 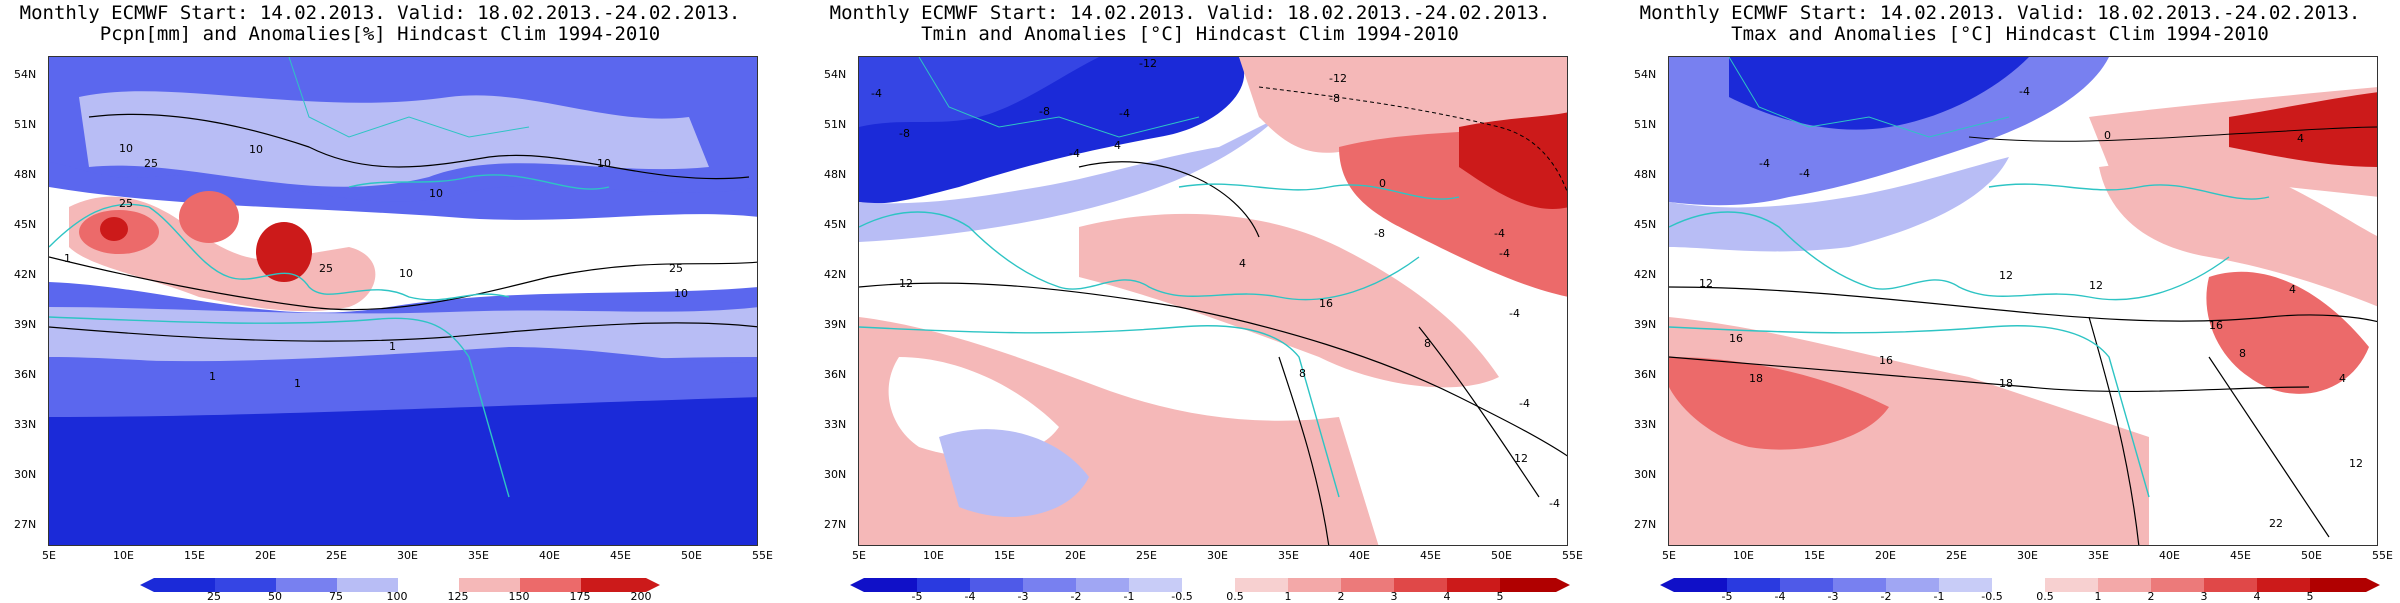 I want to click on colorbar-label: 2, so click(x=1341, y=596).